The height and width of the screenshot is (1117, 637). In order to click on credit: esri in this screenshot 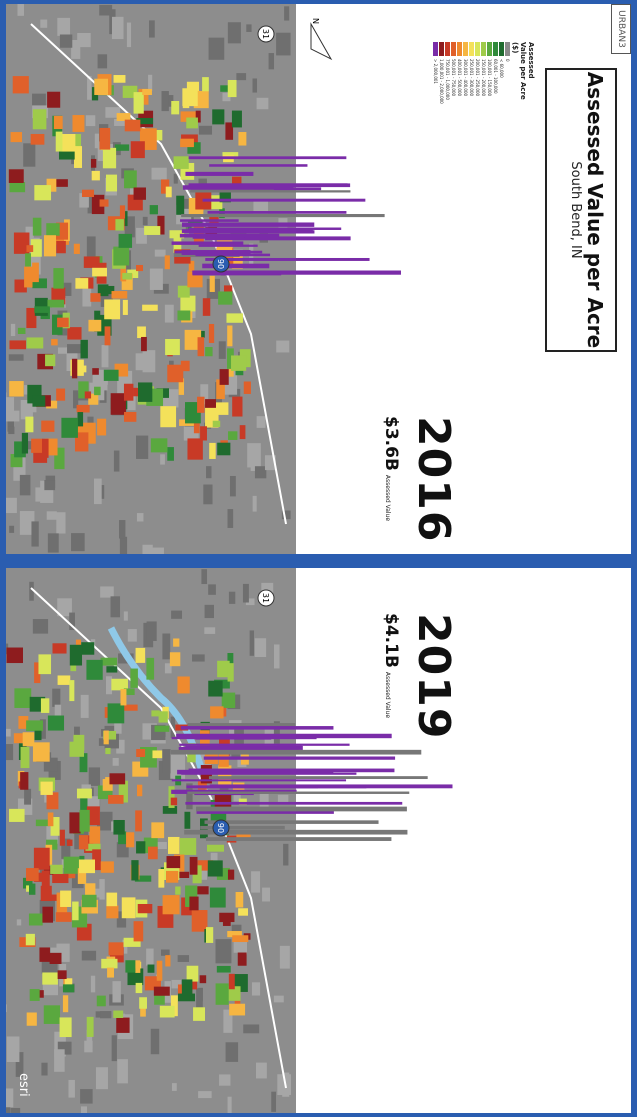, I will do `click(23, 1085)`.